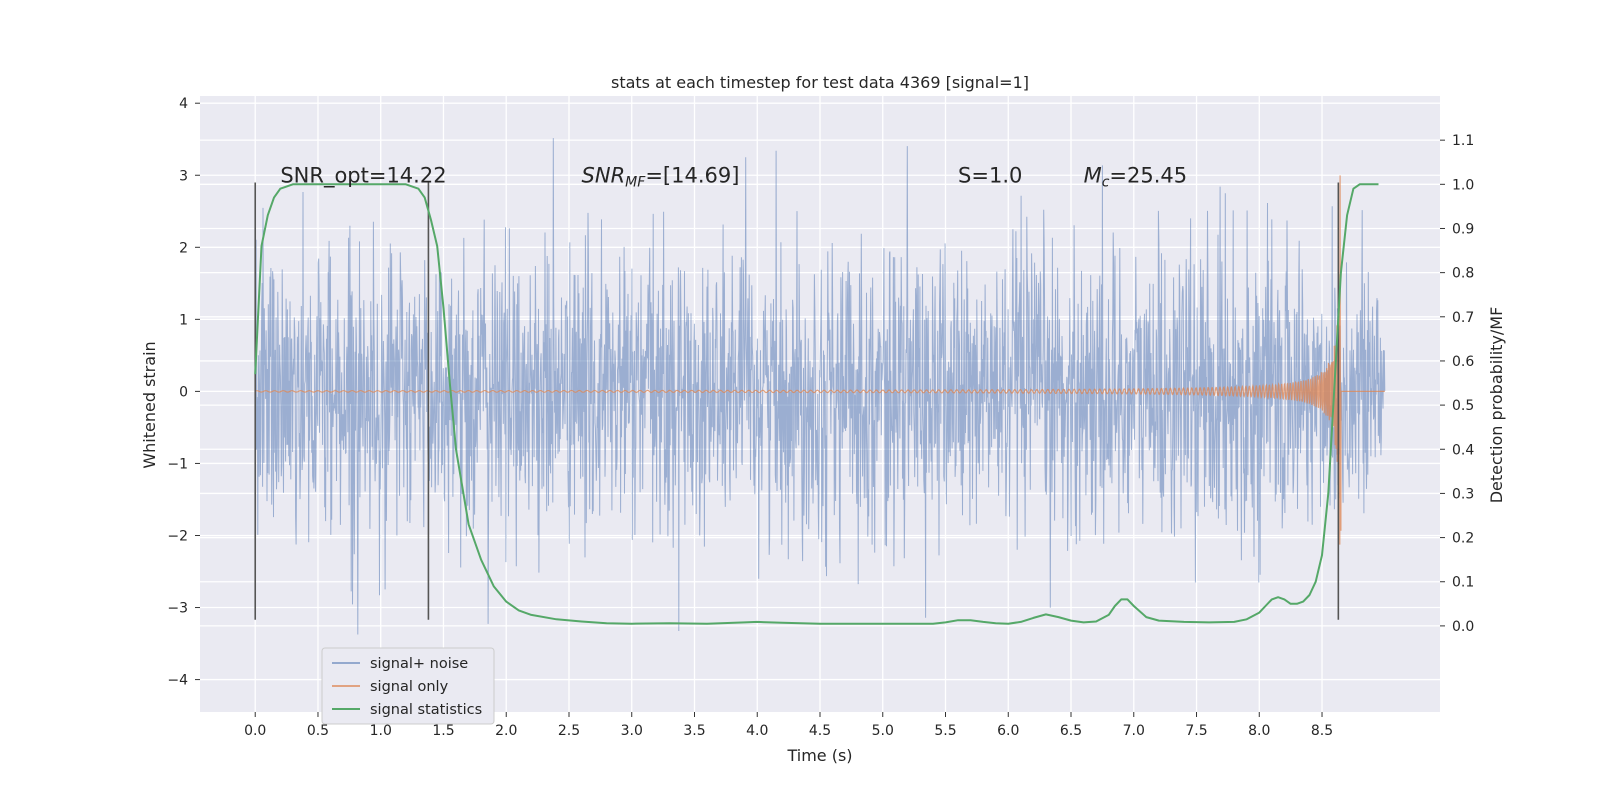 The height and width of the screenshot is (804, 1600). Describe the element at coordinates (1496, 405) in the screenshot. I see `y-axis-right-label: Detection probability/MF` at that location.